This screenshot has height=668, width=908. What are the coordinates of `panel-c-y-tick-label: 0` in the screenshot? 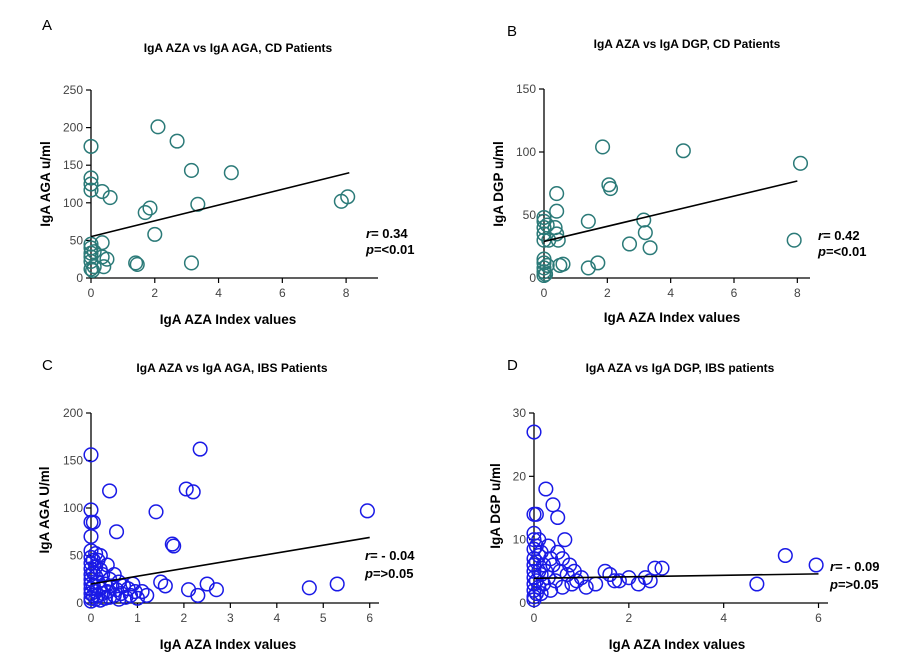 It's located at (79, 603).